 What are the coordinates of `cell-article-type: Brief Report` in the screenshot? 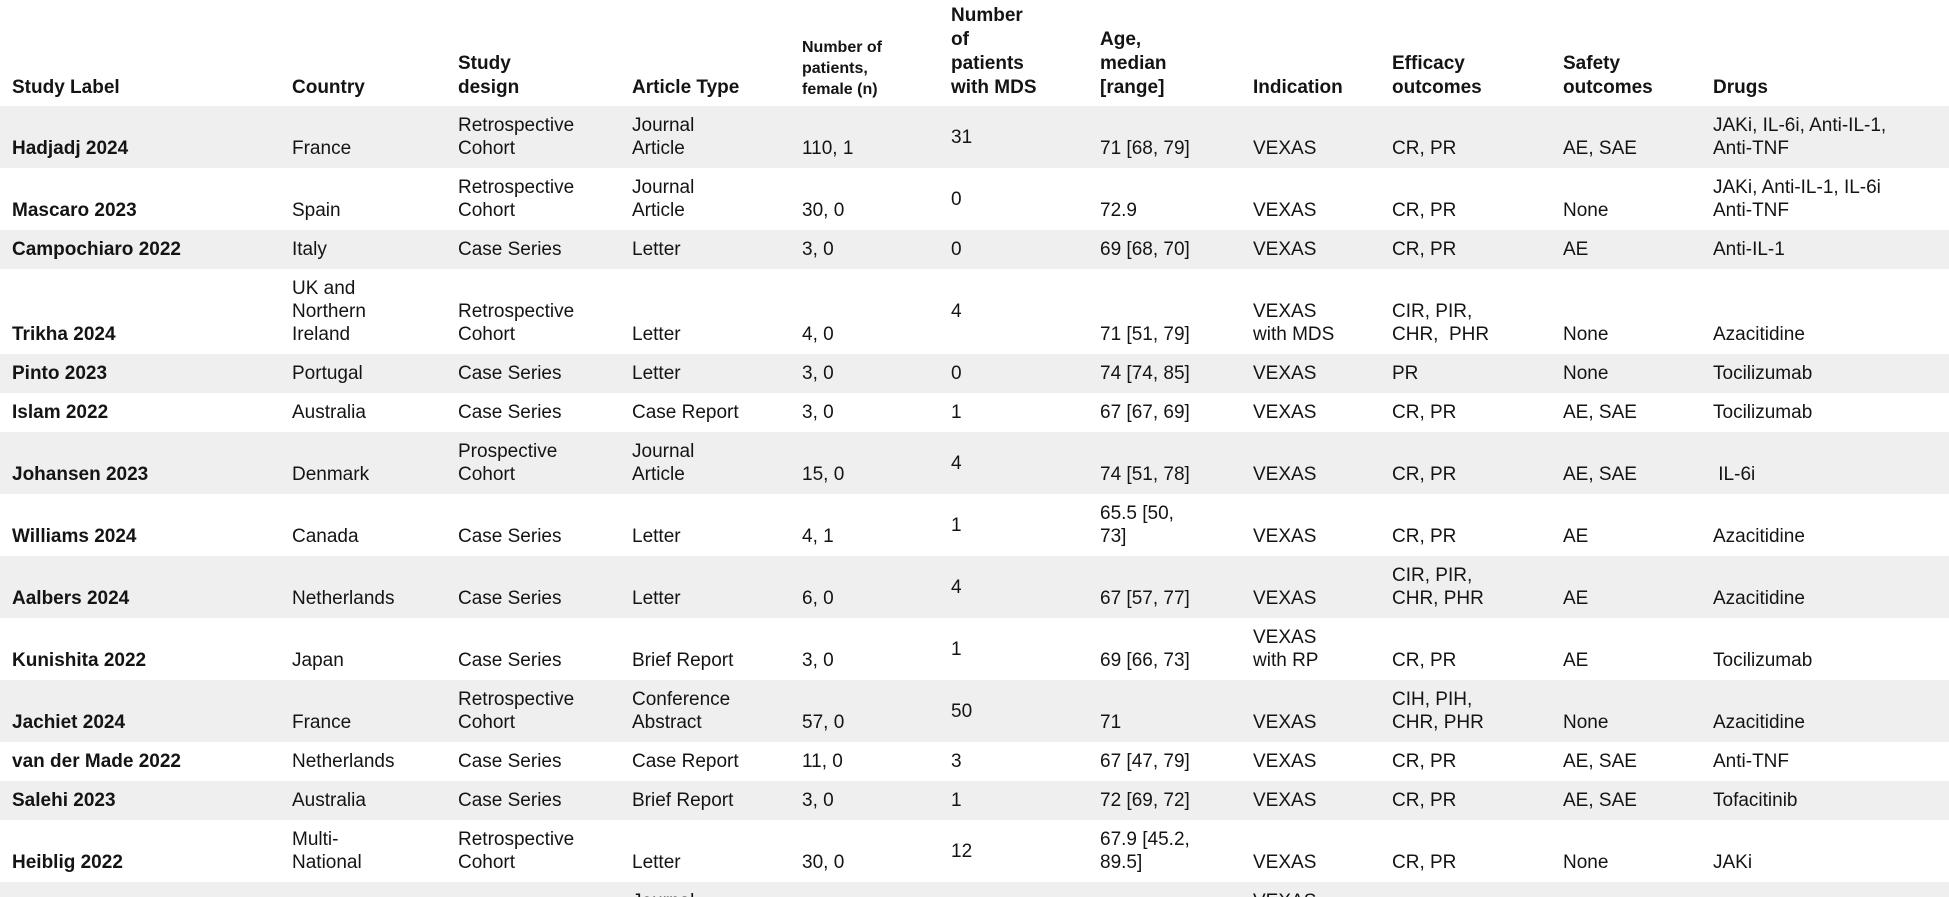 It's located at (717, 800).